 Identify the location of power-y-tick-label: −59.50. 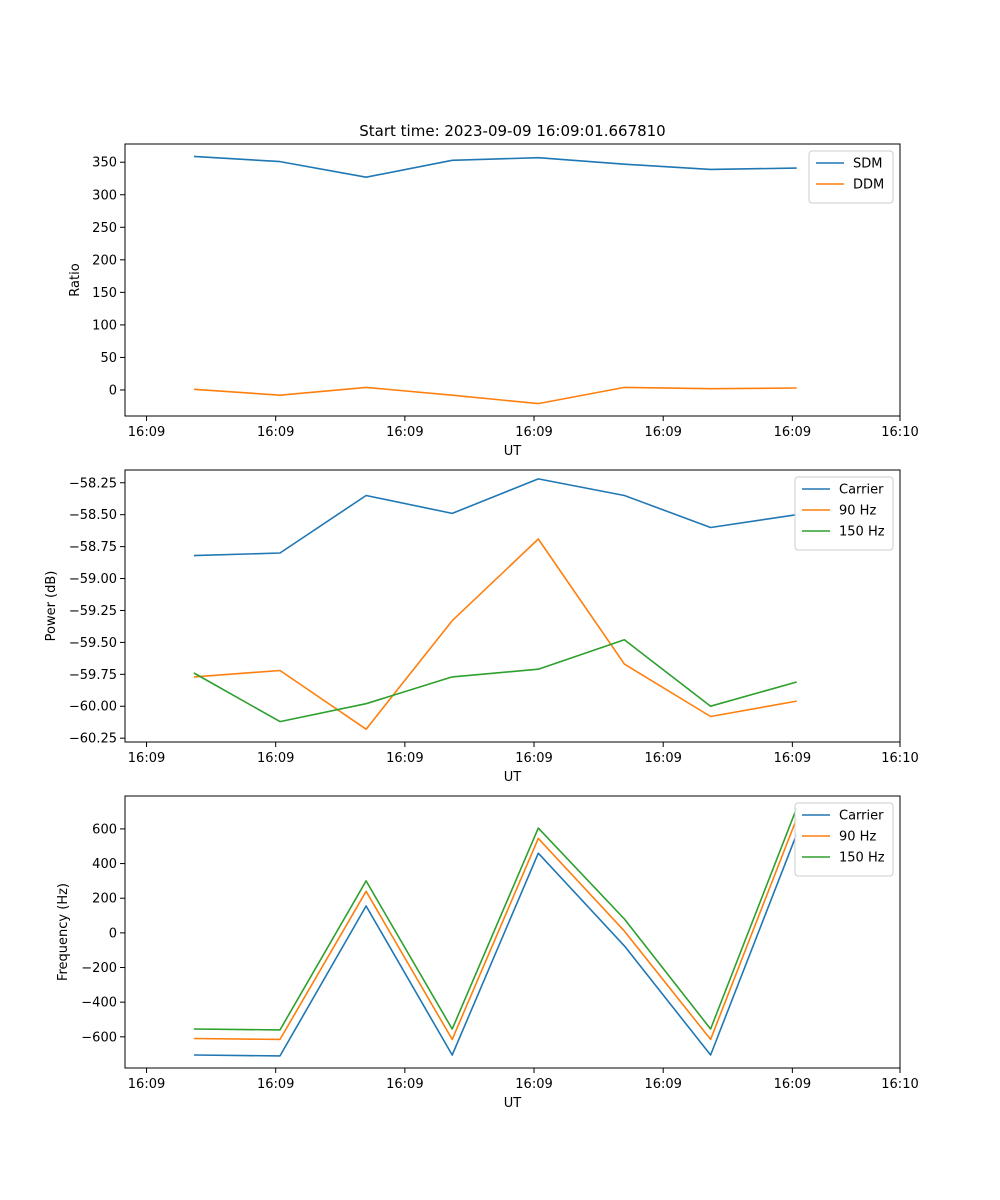
(93, 643).